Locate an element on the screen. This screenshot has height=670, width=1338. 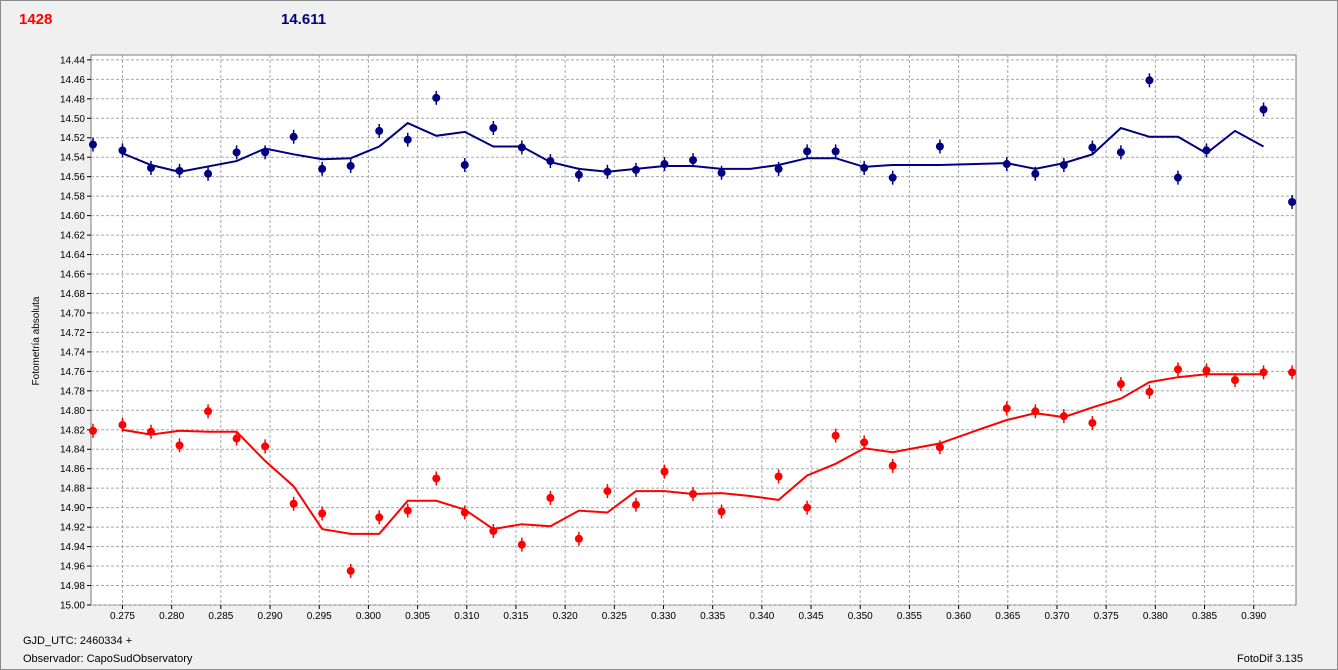
y-tick-label: 14.98 is located at coordinates (72, 586).